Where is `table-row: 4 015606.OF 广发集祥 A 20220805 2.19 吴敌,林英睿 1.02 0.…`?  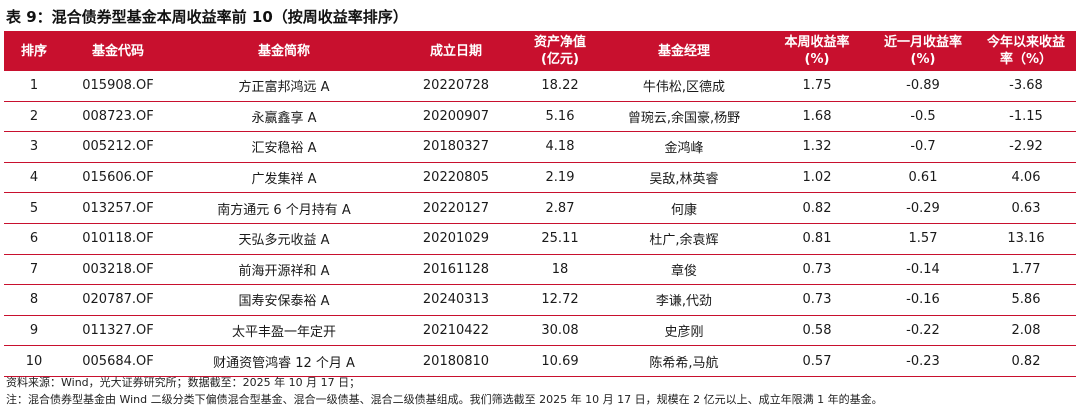
table-row: 4 015606.OF 广发集祥 A 20220805 2.19 吴敌,林英睿 1.02 0.… is located at coordinates (540, 178).